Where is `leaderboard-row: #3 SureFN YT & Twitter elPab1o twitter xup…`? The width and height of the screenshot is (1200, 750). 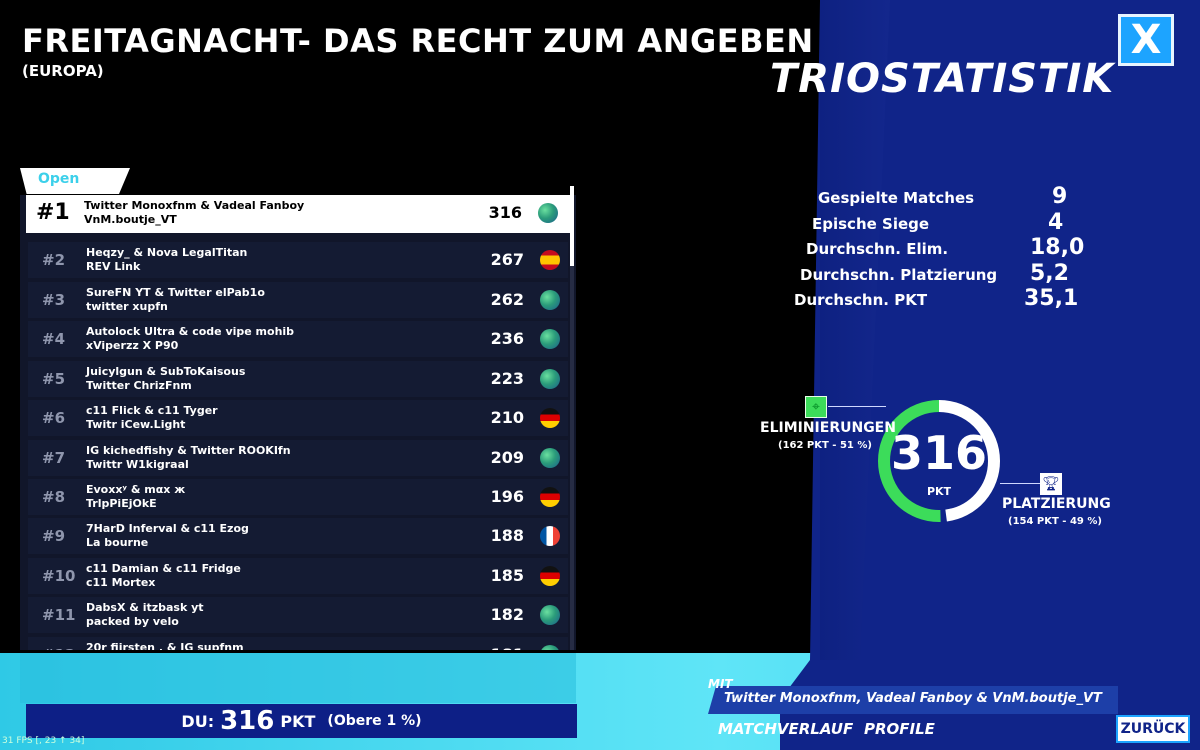 leaderboard-row: #3 SureFN YT & Twitter elPab1o twitter xup… is located at coordinates (298, 300).